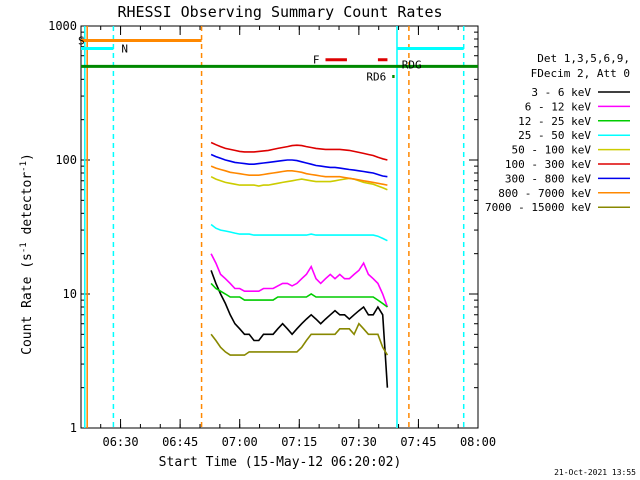 The image size is (640, 480). Describe the element at coordinates (180, 442) in the screenshot. I see `x-tick-label: 06:45` at that location.